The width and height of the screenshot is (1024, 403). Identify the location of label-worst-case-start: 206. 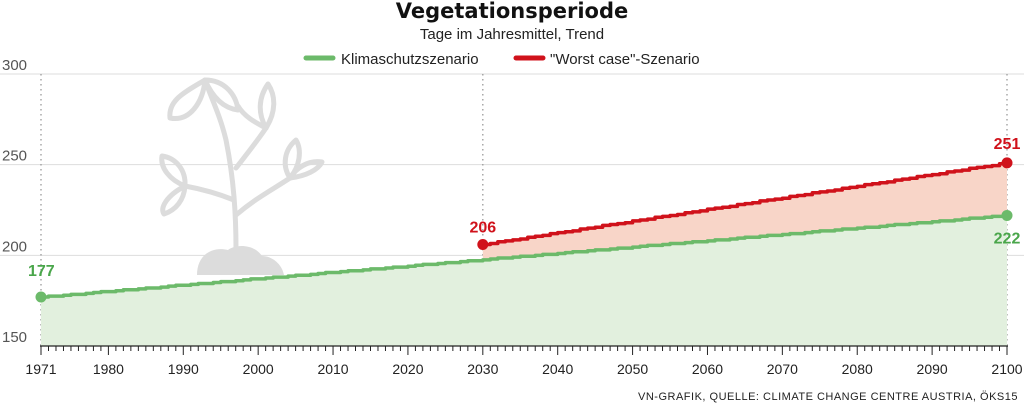
(482, 227).